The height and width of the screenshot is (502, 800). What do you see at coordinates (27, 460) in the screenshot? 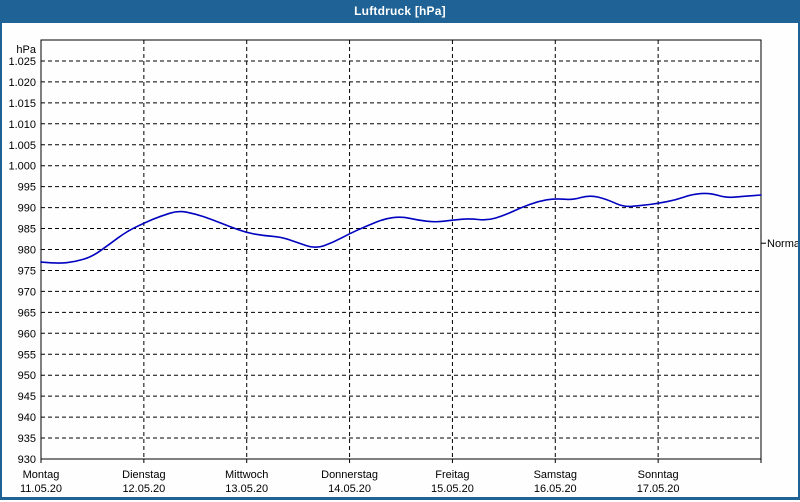
I see `y-tick-label: 930` at bounding box center [27, 460].